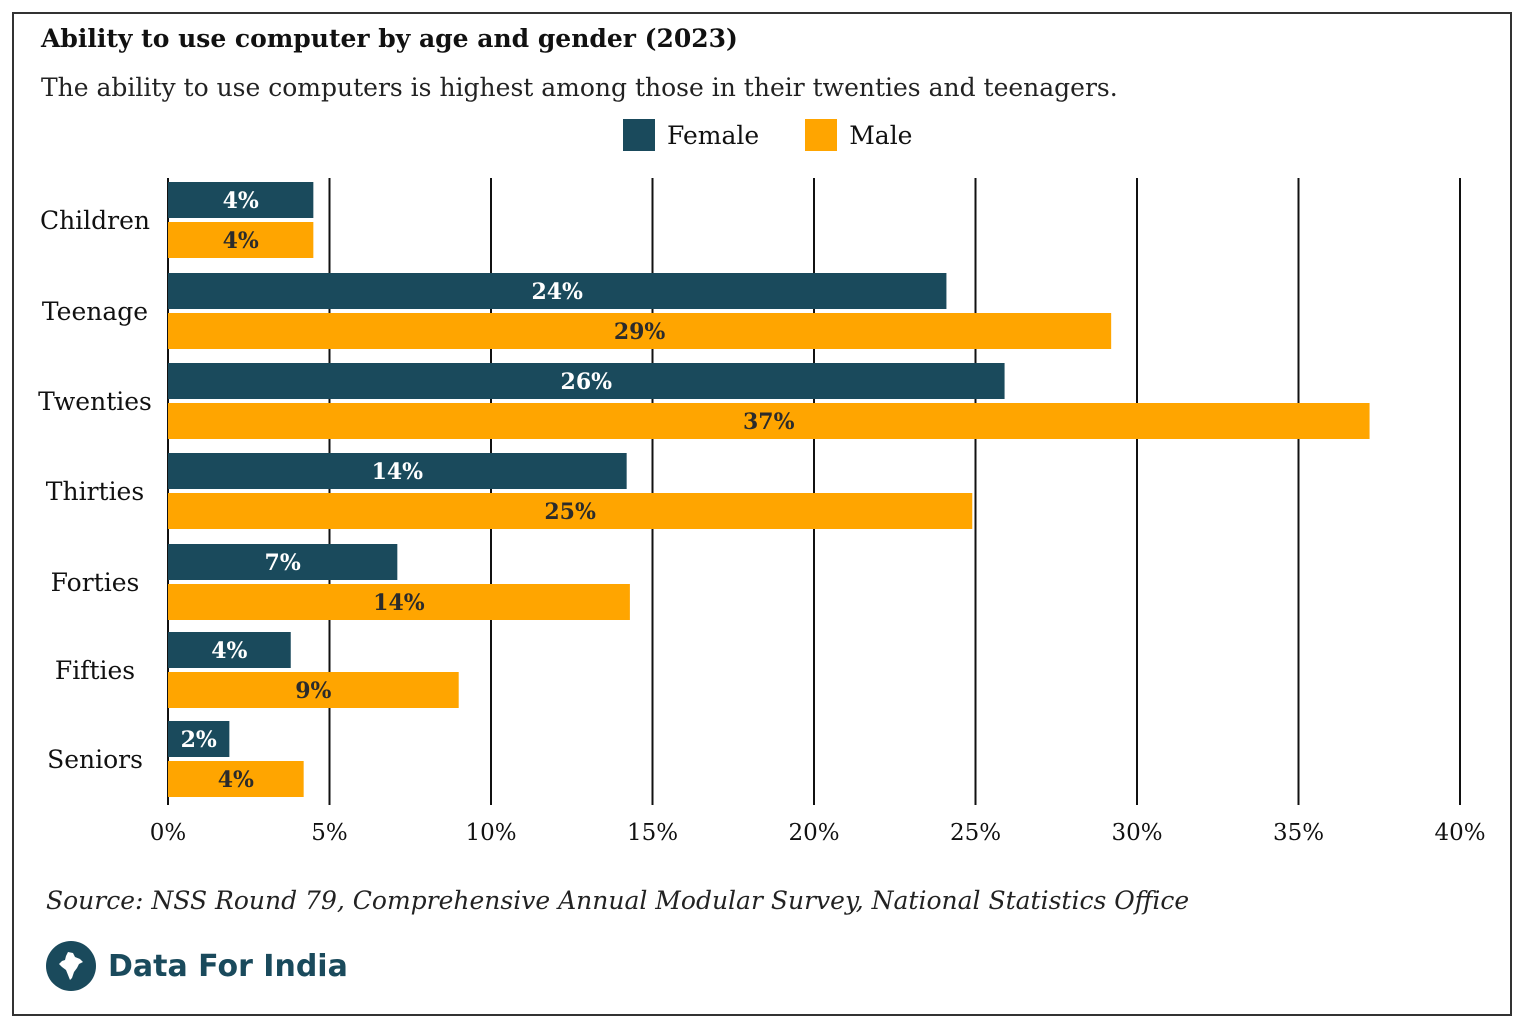 This screenshot has height=1031, width=1526. Describe the element at coordinates (329, 833) in the screenshot. I see `x-tick-label-5: 5%` at that location.